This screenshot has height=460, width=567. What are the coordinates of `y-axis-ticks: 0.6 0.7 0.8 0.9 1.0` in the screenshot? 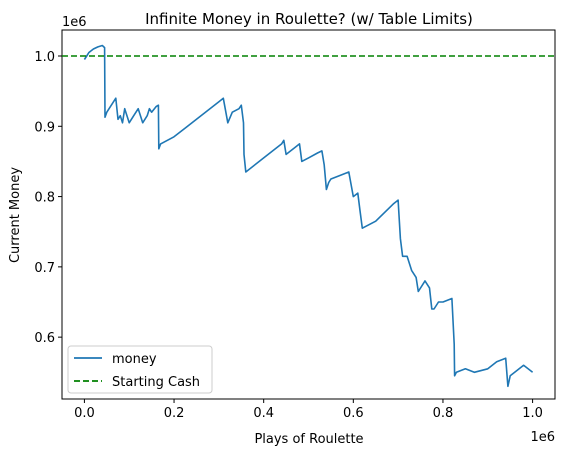 It's located at (48, 198).